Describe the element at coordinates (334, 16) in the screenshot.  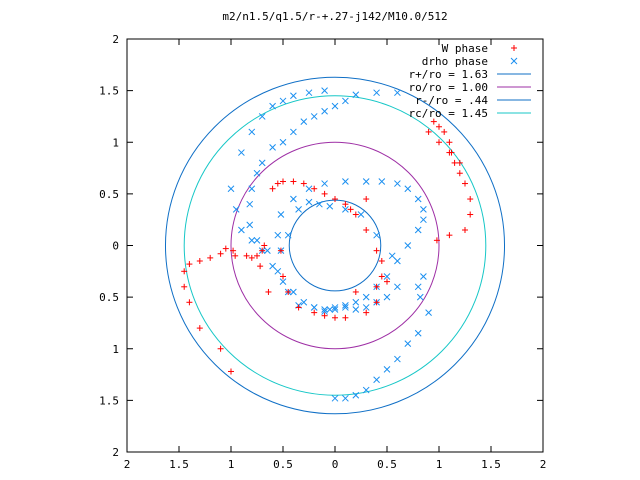
I see `chart-title: m2/n1.5/q1.5/r-+.27-j142/M10.0/512` at that location.